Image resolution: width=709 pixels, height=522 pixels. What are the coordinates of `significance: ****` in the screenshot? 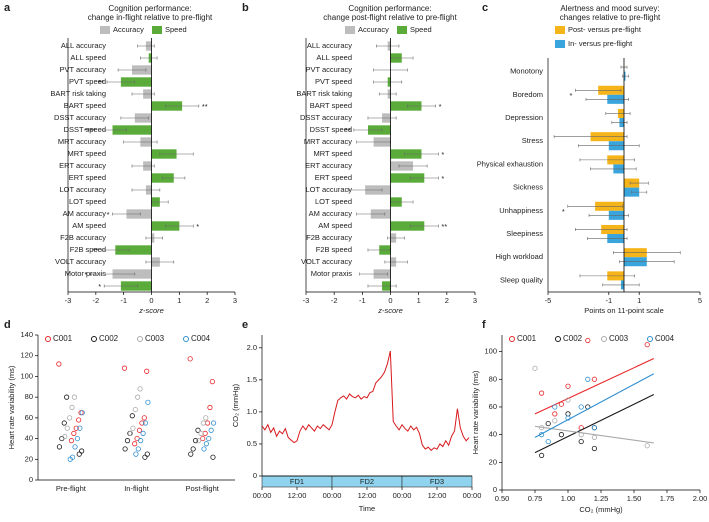 It's located at (90, 130).